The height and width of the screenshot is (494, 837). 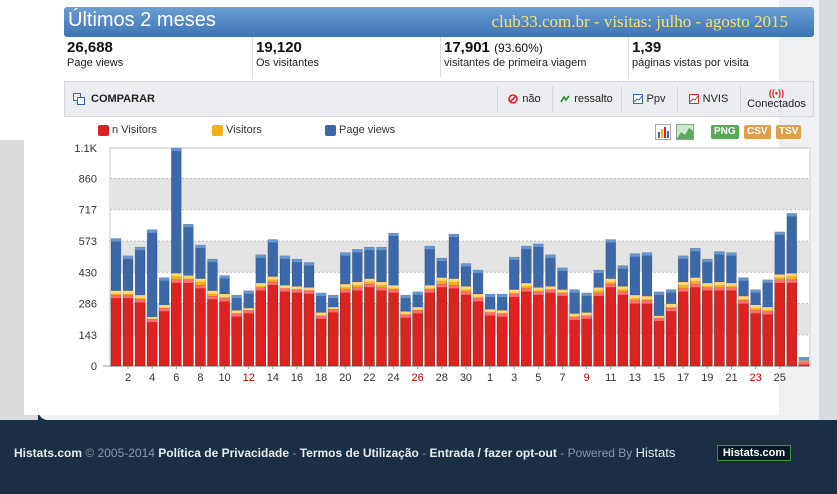 What do you see at coordinates (88, 180) in the screenshot?
I see `y-tick-label: 860` at bounding box center [88, 180].